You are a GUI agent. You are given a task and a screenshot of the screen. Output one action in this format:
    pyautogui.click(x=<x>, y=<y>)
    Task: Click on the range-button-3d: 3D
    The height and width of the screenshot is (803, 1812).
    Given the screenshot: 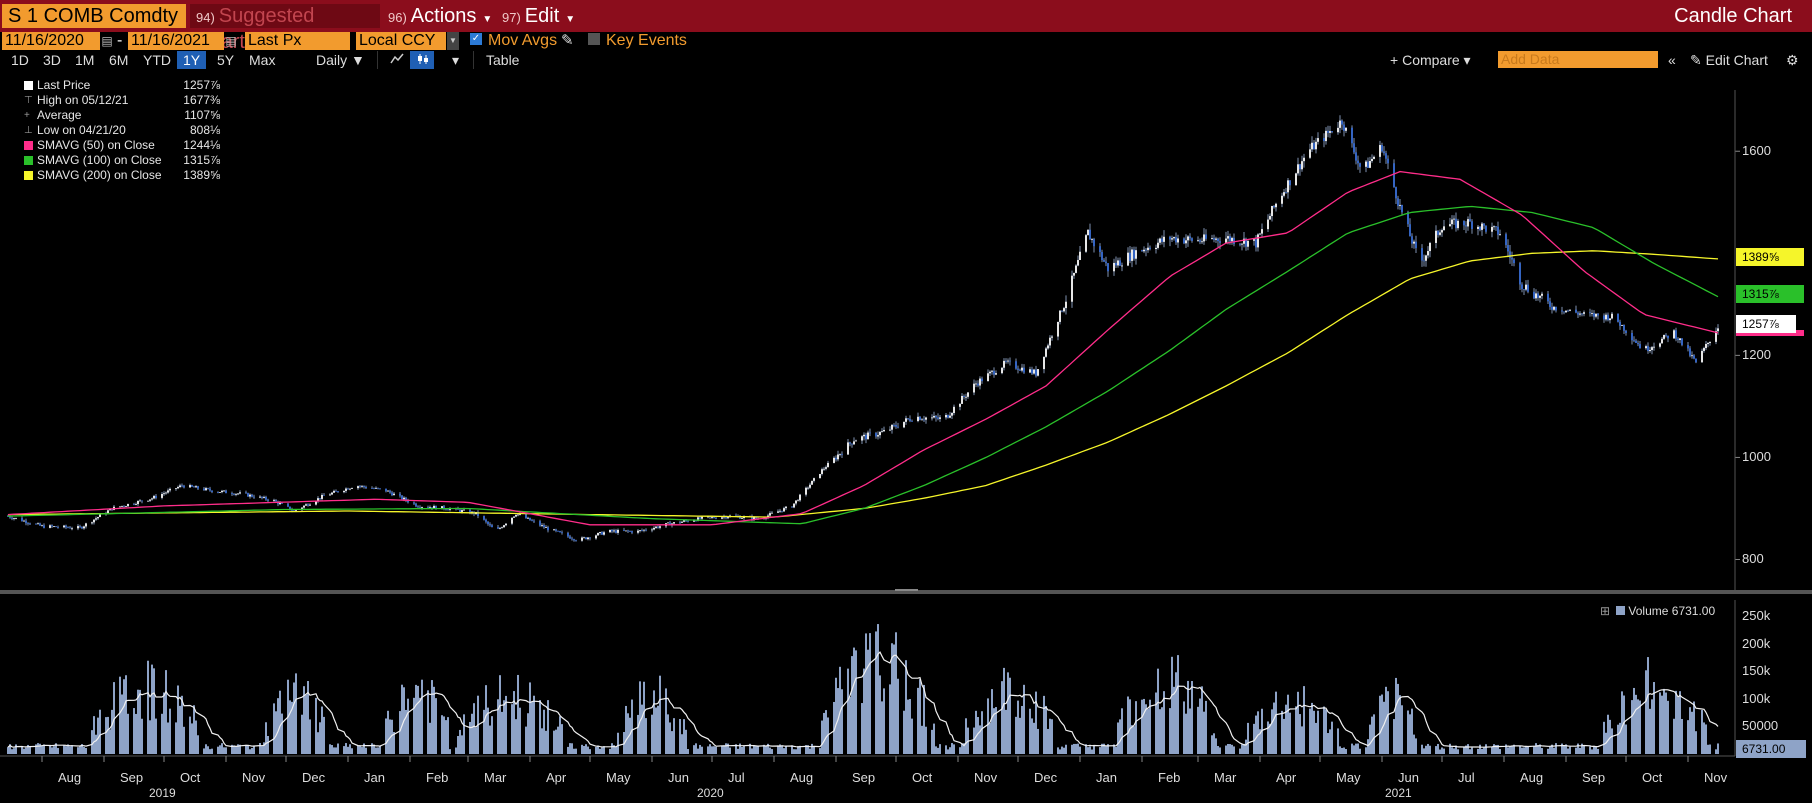 What is the action you would take?
    pyautogui.click(x=52, y=60)
    